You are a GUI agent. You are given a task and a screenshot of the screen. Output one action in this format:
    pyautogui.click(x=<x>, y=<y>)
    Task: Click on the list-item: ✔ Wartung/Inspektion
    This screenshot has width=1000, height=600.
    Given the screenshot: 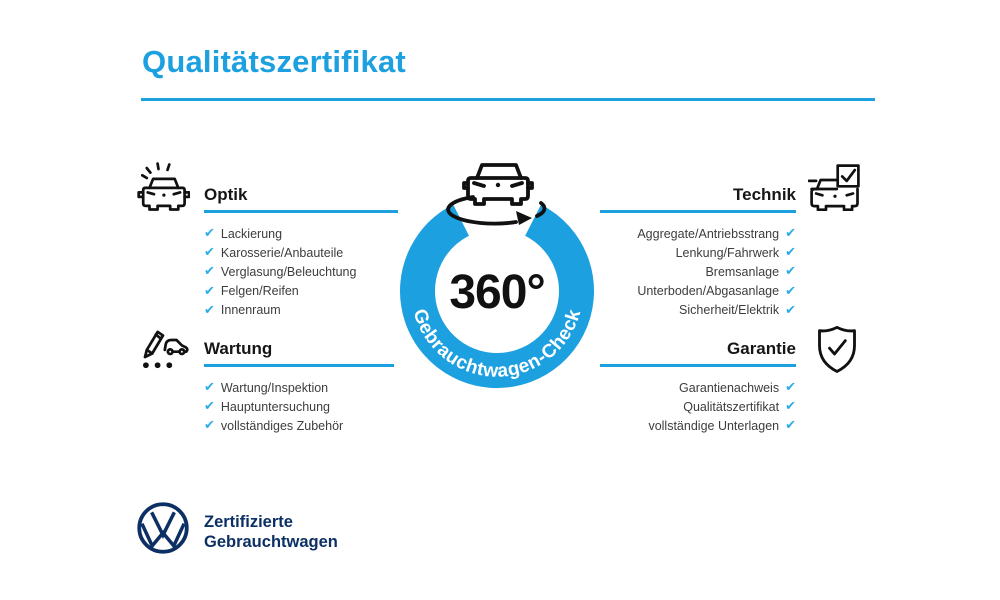 What is the action you would take?
    pyautogui.click(x=273, y=387)
    